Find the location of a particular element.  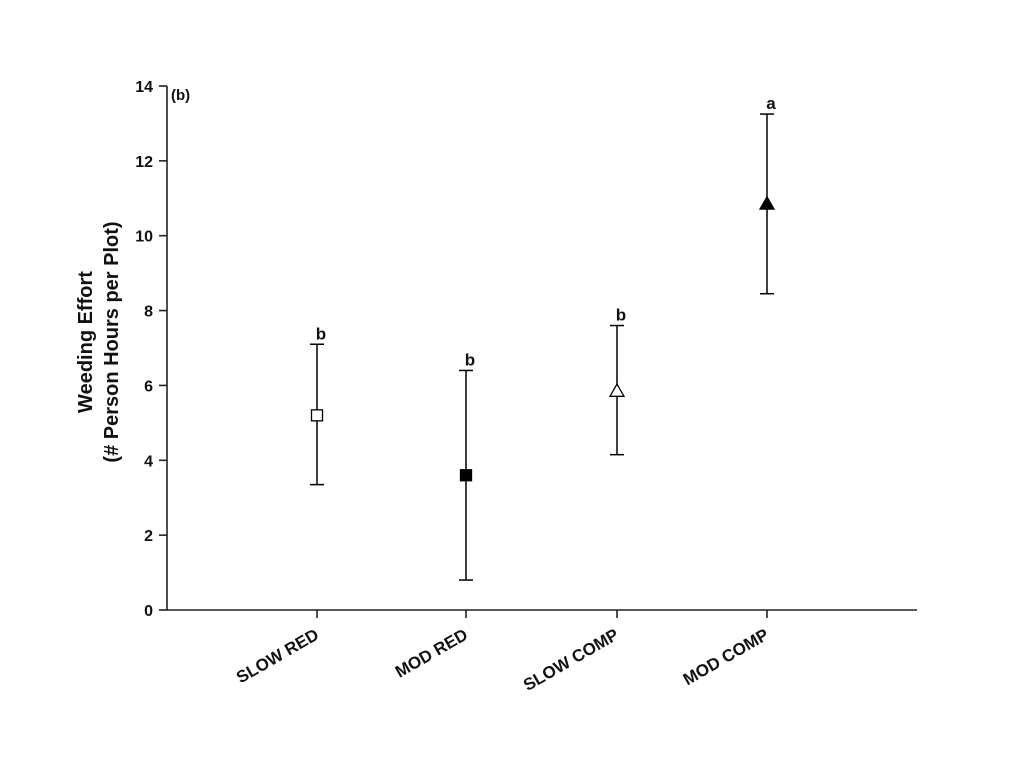

y-axis-title-line2: (# Person Hours per Plot) is located at coordinates (112, 341).